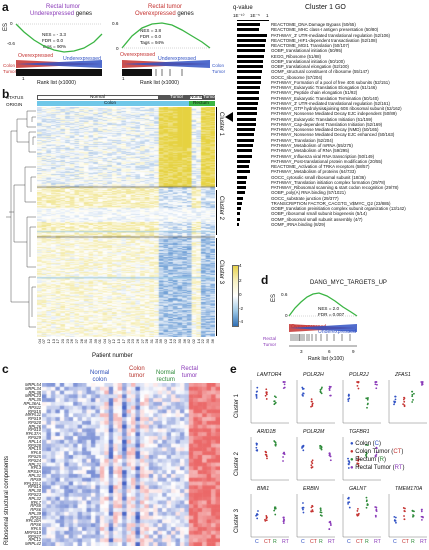 The image size is (429, 550). What do you see at coordinates (326, 359) in the screenshot?
I see `panel-d-xlabel: Rank list (x100)` at bounding box center [326, 359].